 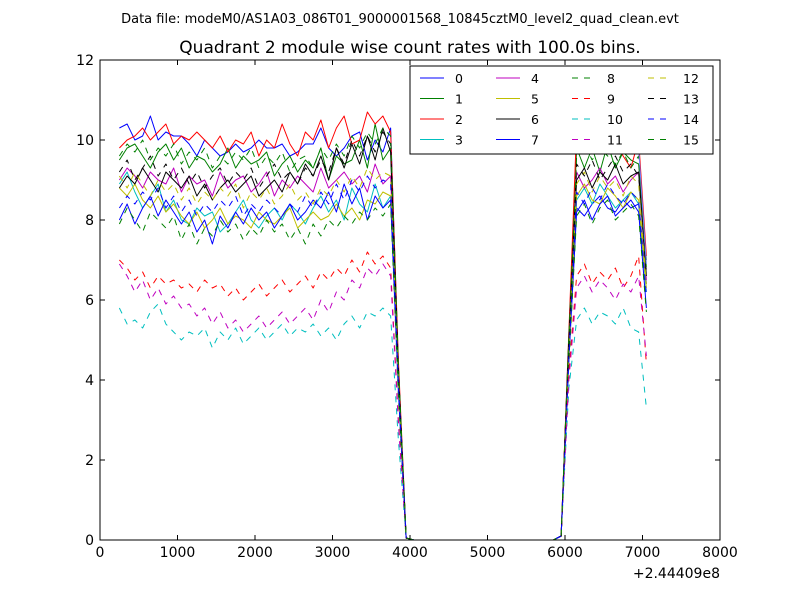 I want to click on y-tick-label: 10, so click(x=85, y=141).